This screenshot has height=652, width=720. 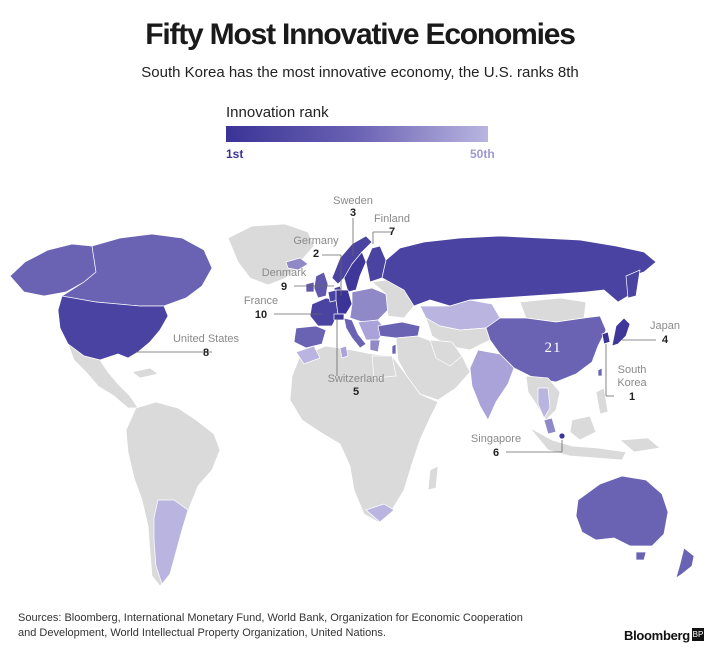 What do you see at coordinates (316, 241) in the screenshot?
I see `label-germany-name: Germany` at bounding box center [316, 241].